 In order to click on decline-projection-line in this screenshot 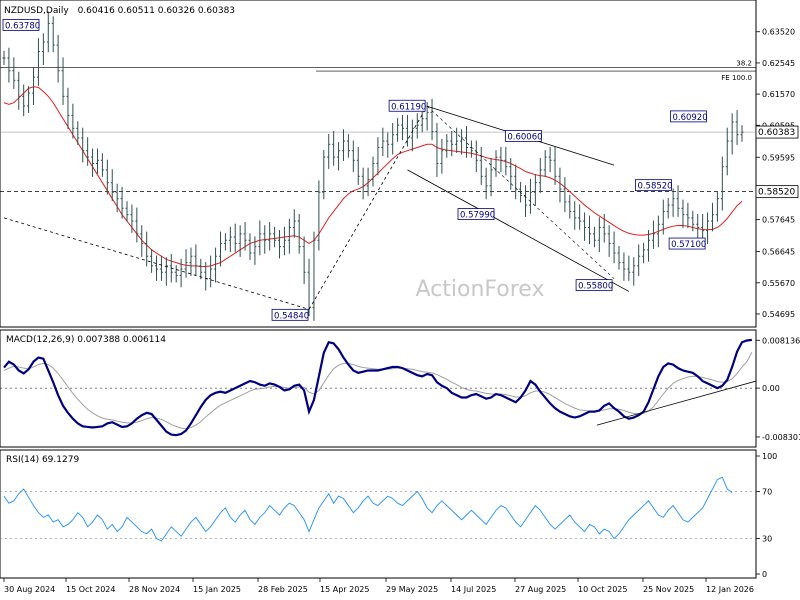, I will do `click(520, 192)`.